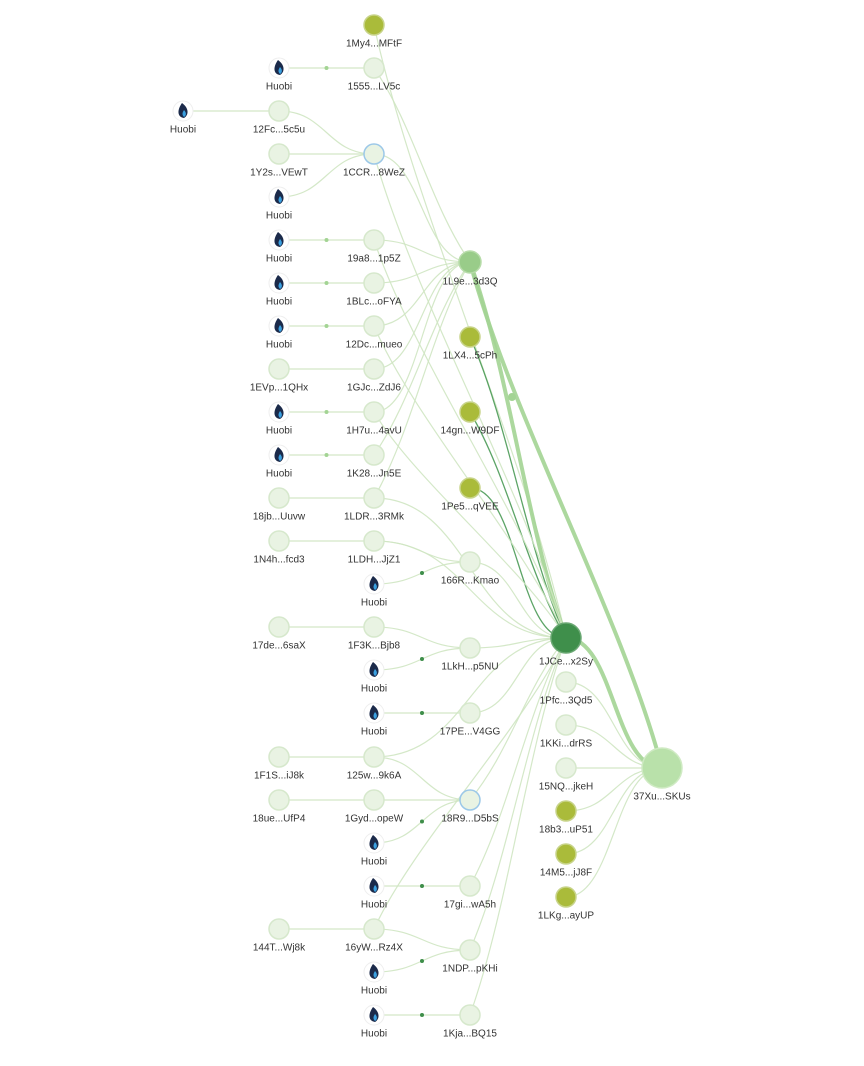 This screenshot has width=864, height=1066. I want to click on node-label: 18R9...D5bS, so click(470, 819).